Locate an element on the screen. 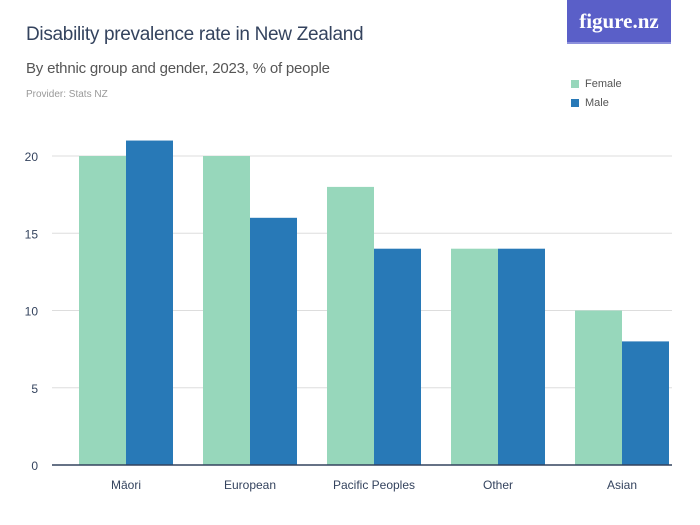 Image resolution: width=700 pixels, height=525 pixels. x-tick-label: Pacific Peoples is located at coordinates (374, 485).